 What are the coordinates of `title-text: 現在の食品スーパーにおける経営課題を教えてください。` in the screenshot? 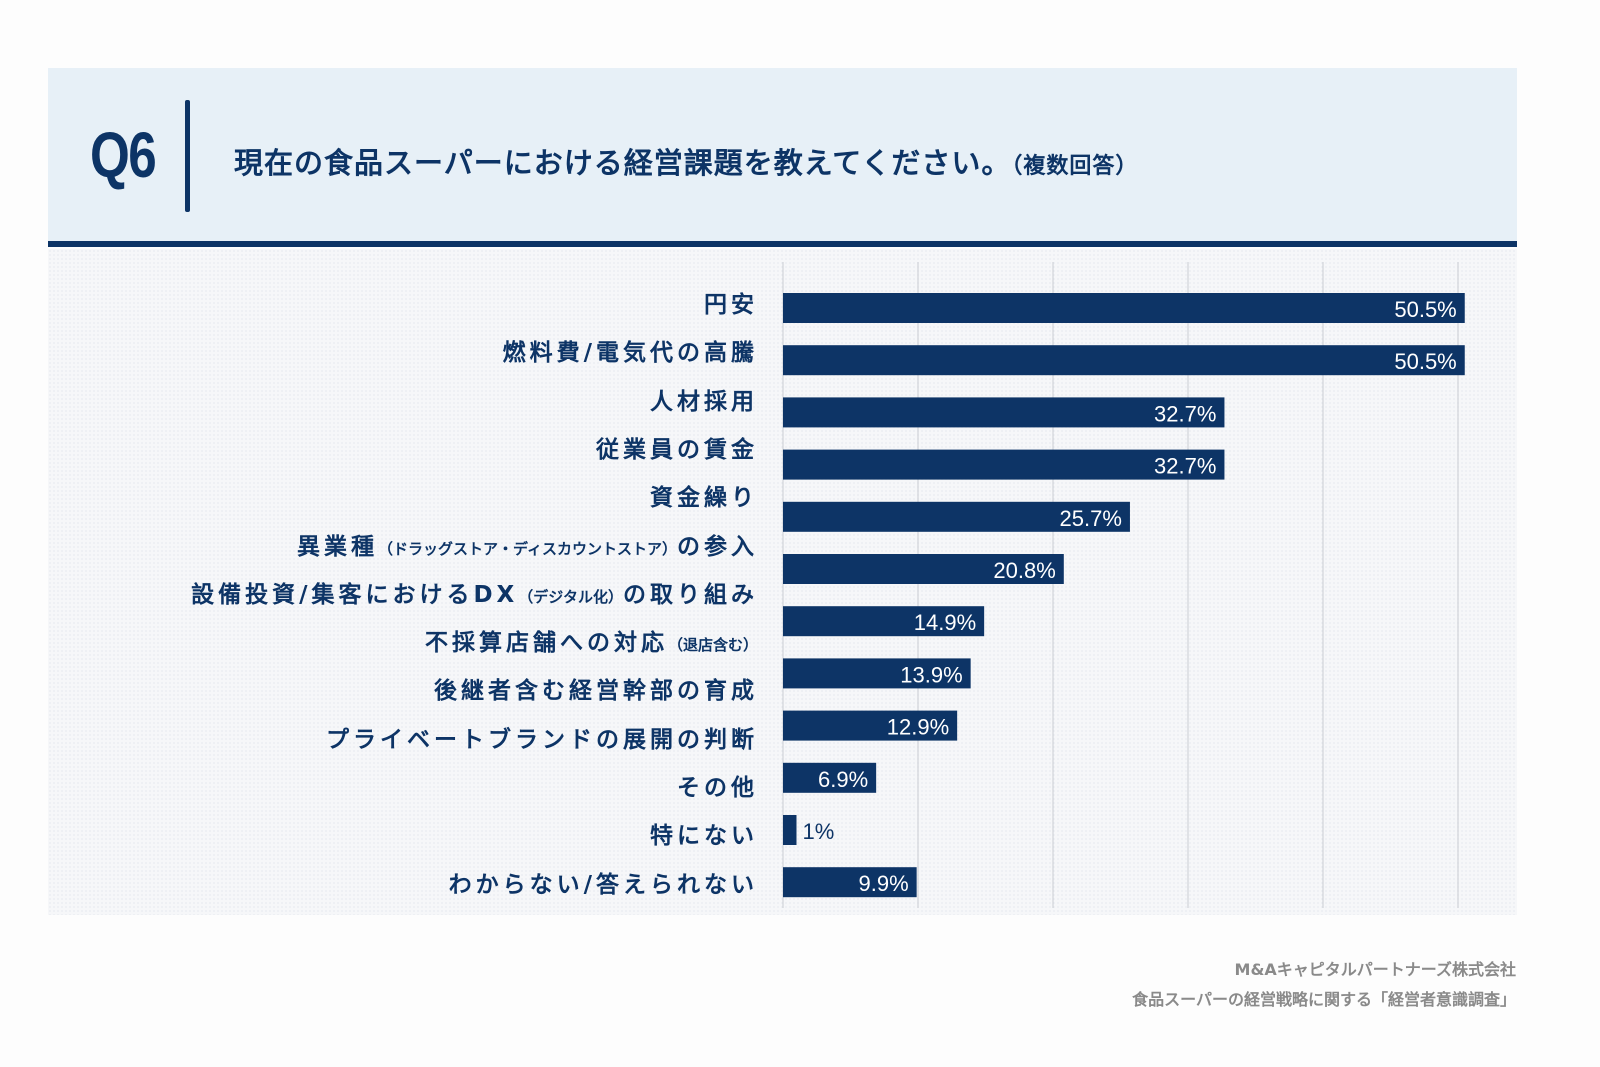 It's located at (623, 163).